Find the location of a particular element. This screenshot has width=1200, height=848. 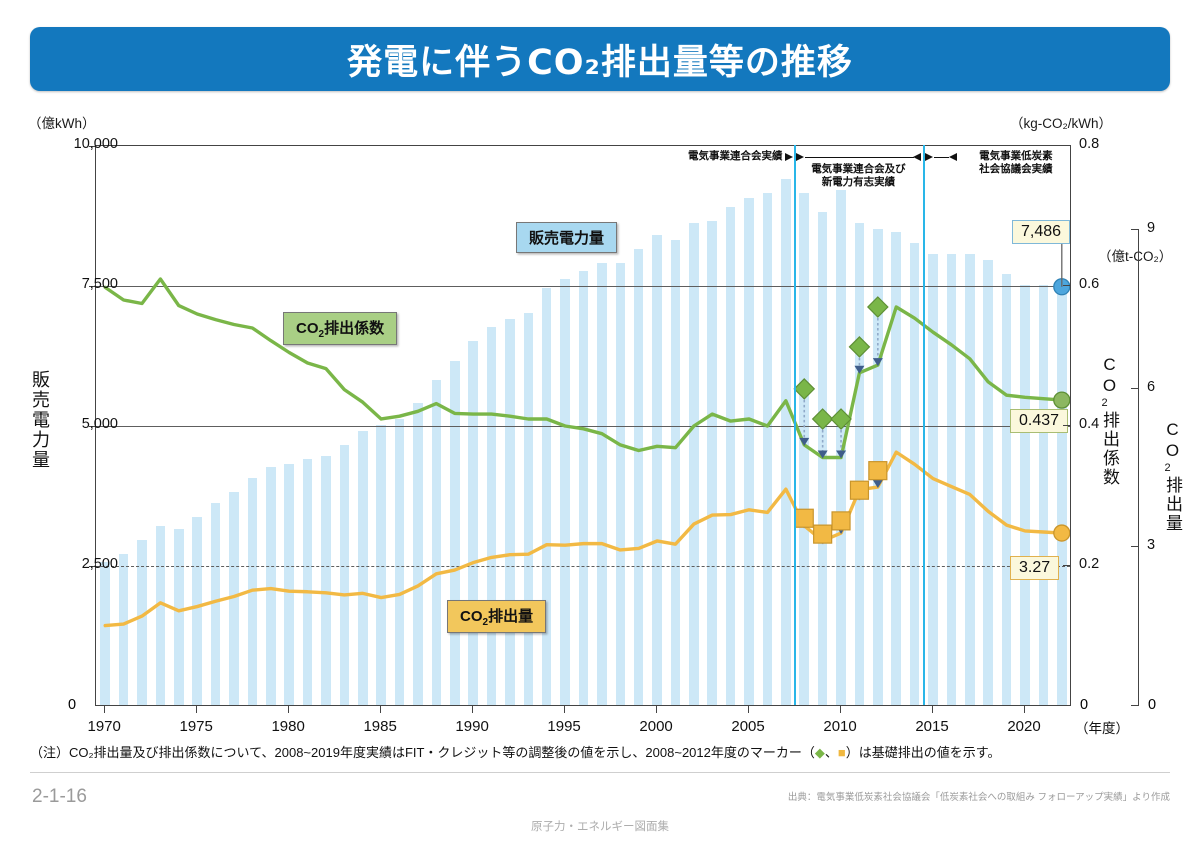

period3-arrow-line is located at coordinates (941, 157).